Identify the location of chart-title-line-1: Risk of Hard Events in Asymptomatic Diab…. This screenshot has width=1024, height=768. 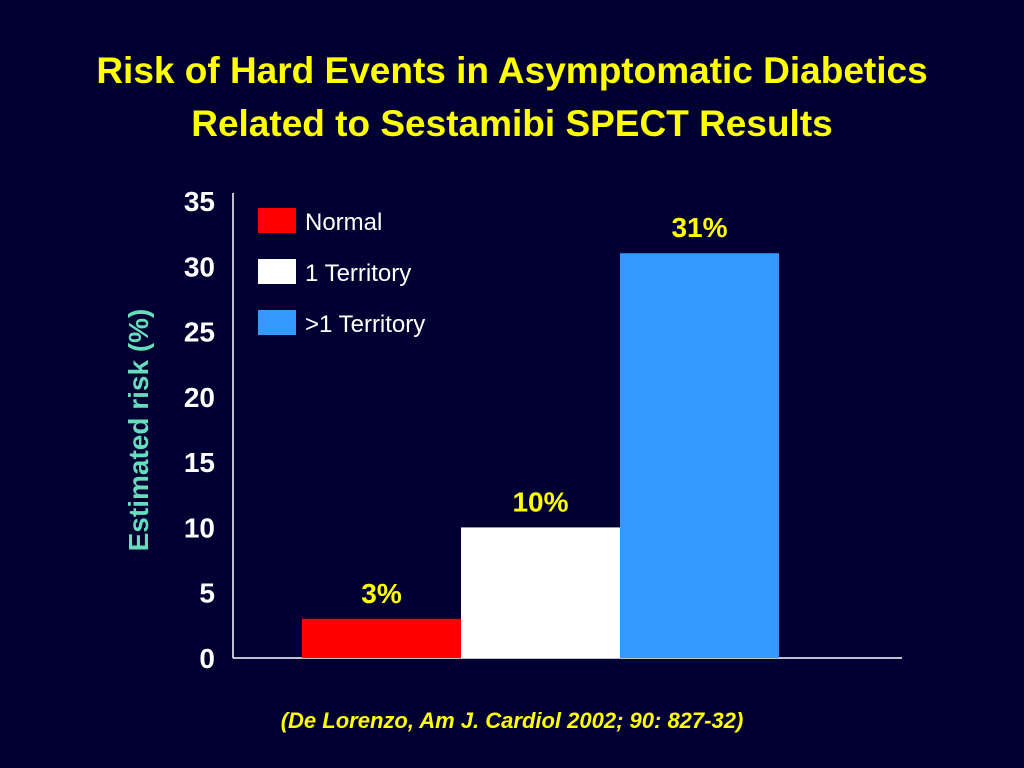
(512, 70).